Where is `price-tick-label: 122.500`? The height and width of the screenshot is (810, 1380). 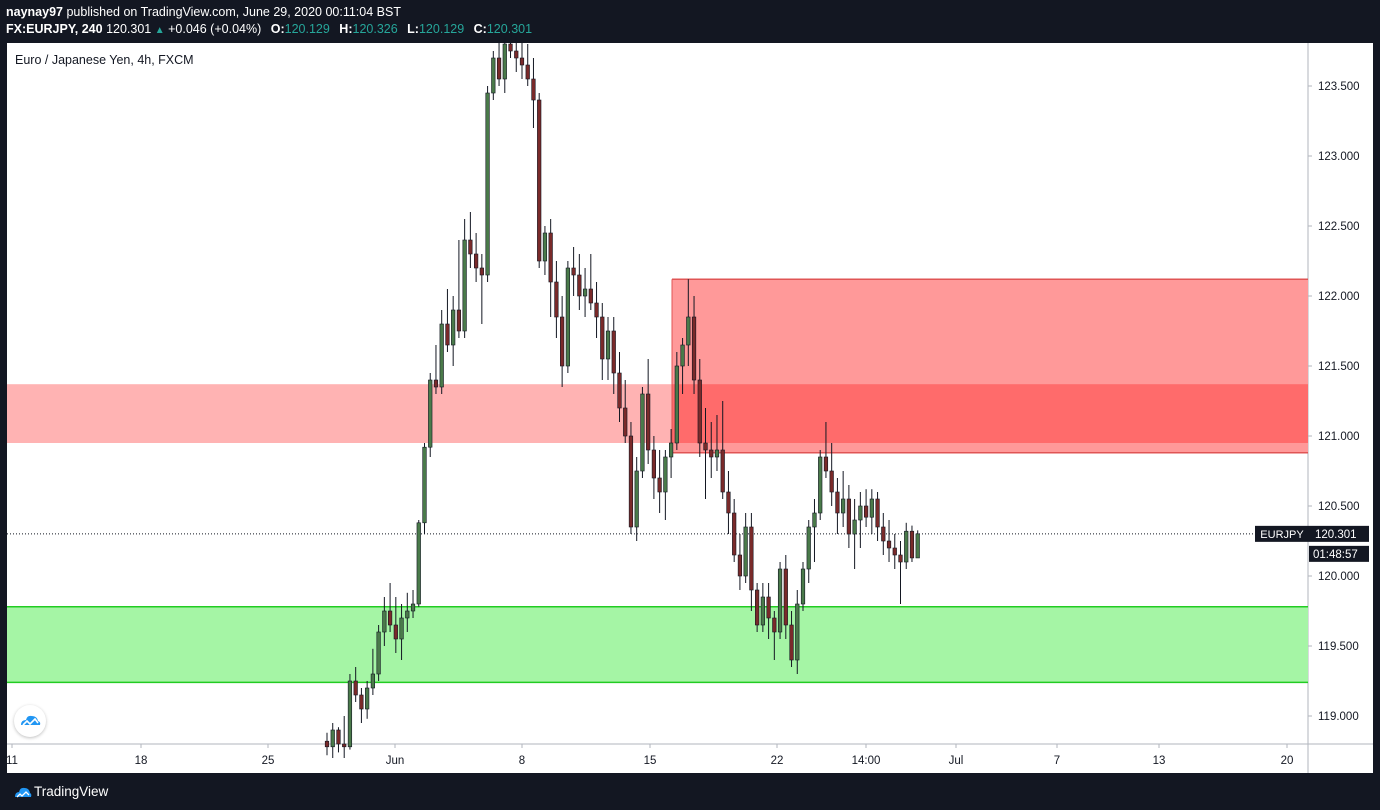
price-tick-label: 122.500 is located at coordinates (1339, 227).